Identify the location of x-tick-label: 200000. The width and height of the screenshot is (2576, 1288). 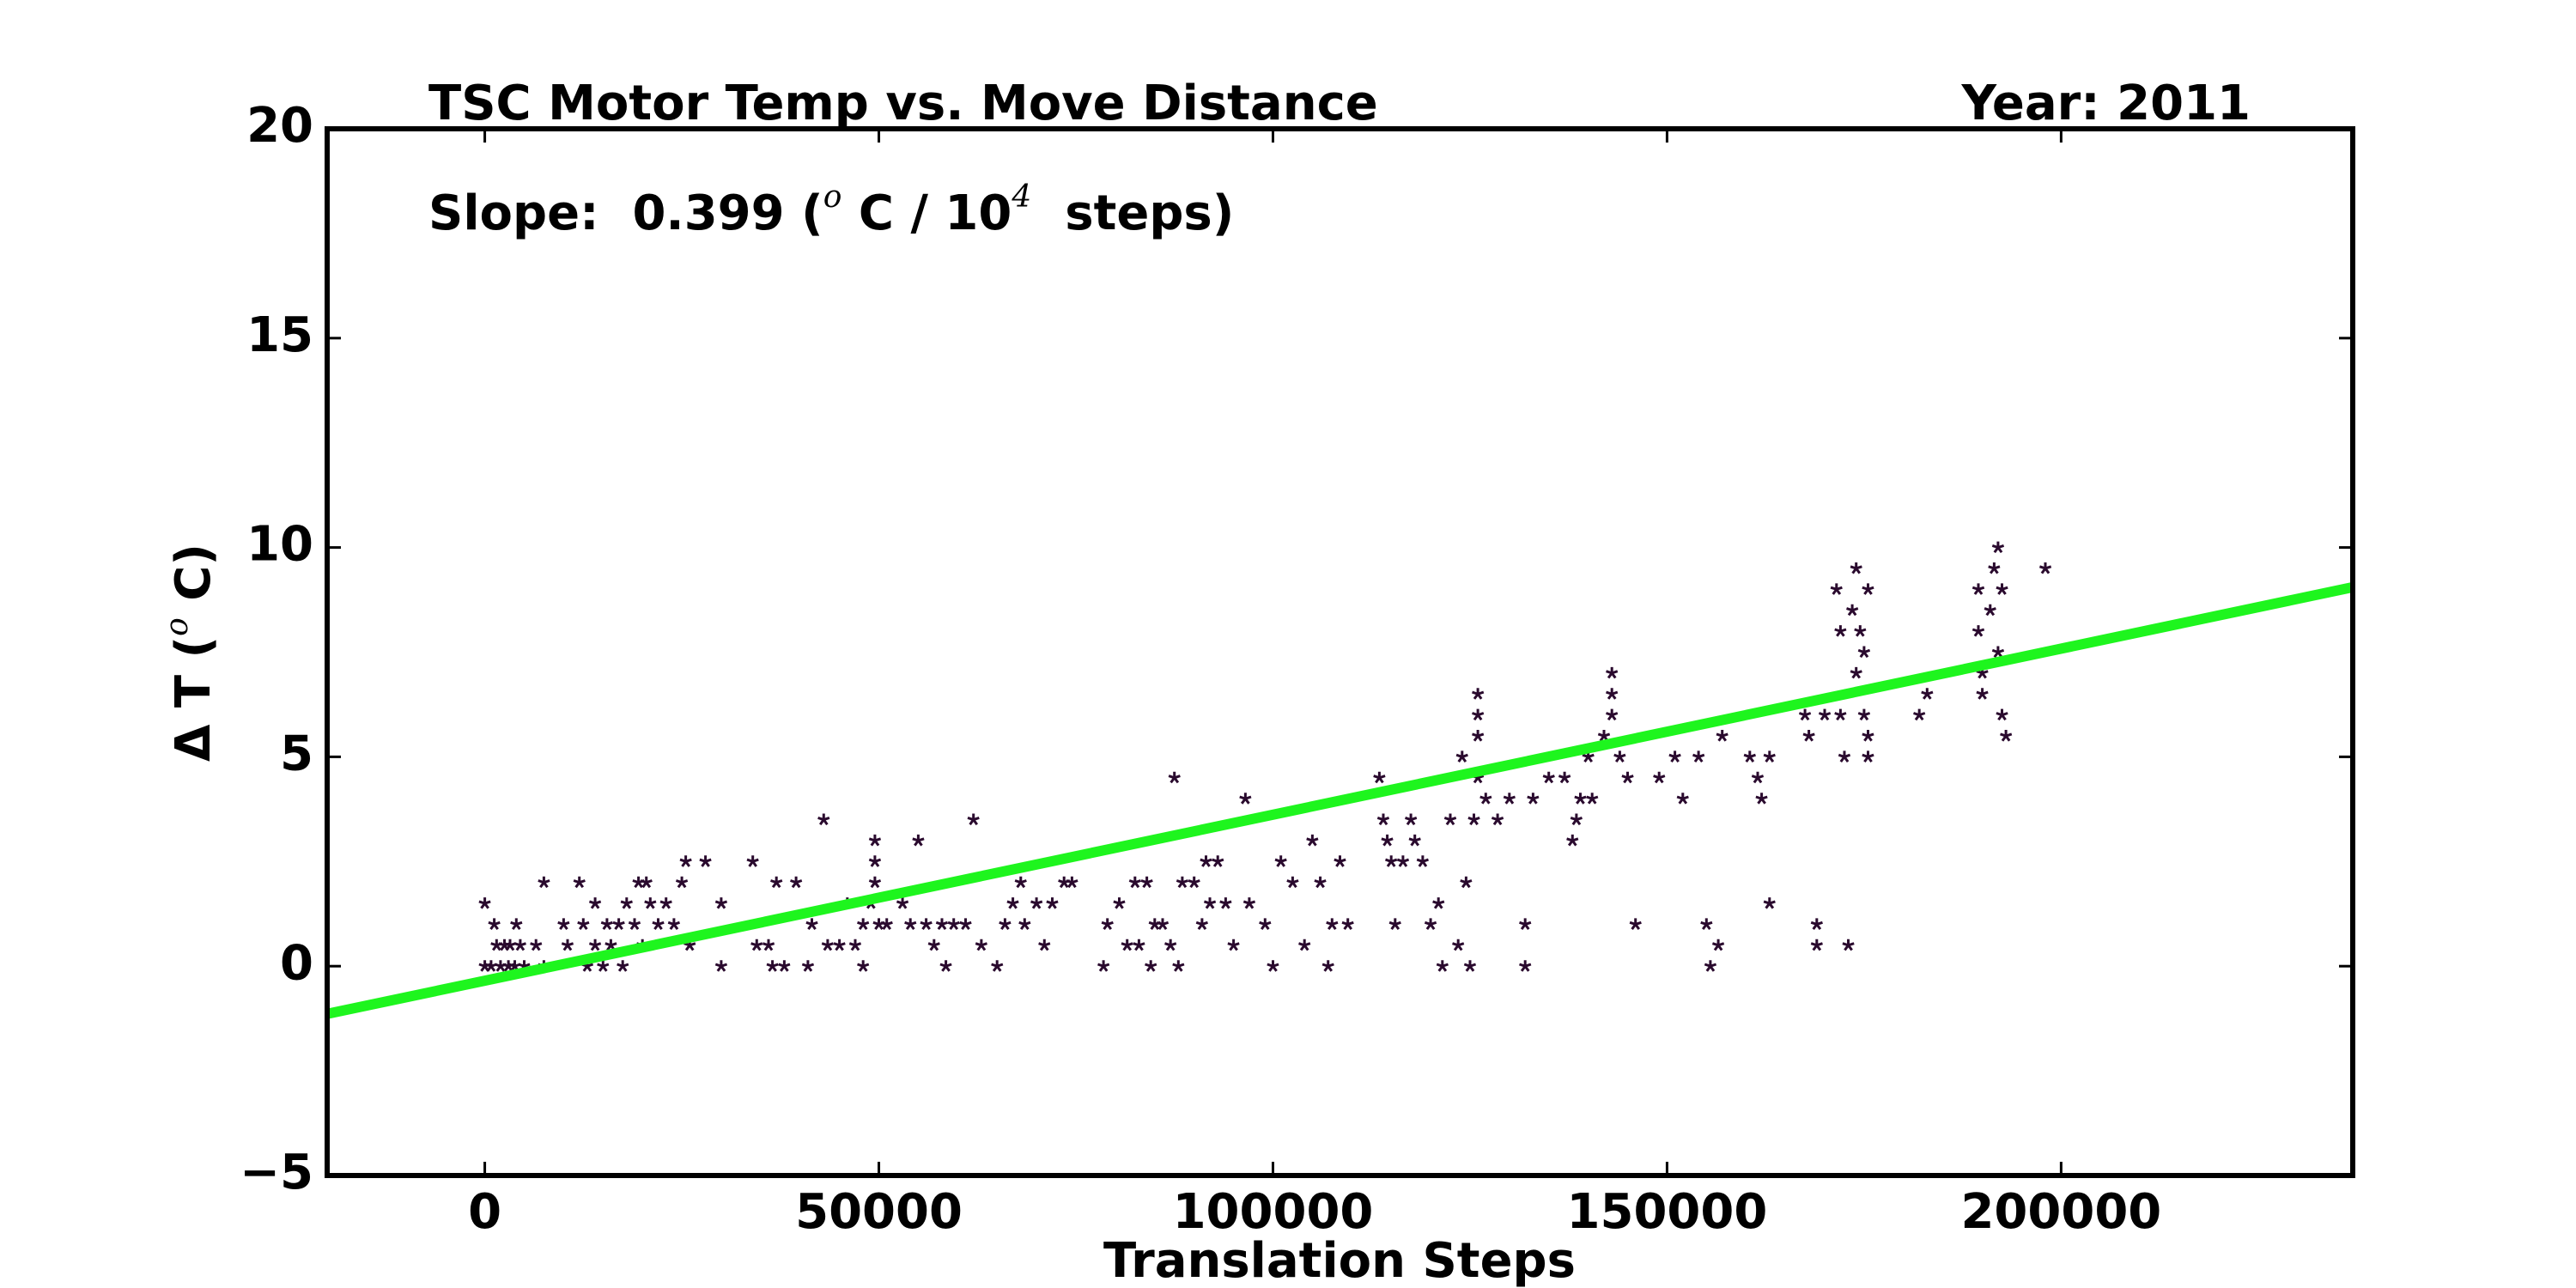
(2060, 1212).